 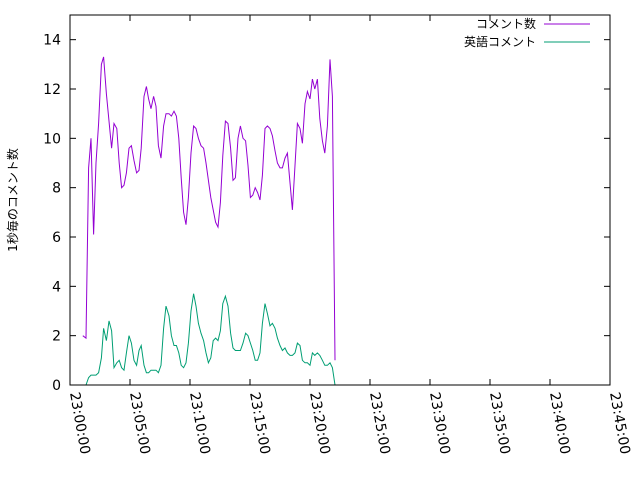 I want to click on legend-label-english-comments: 英語コメント, so click(x=500, y=41).